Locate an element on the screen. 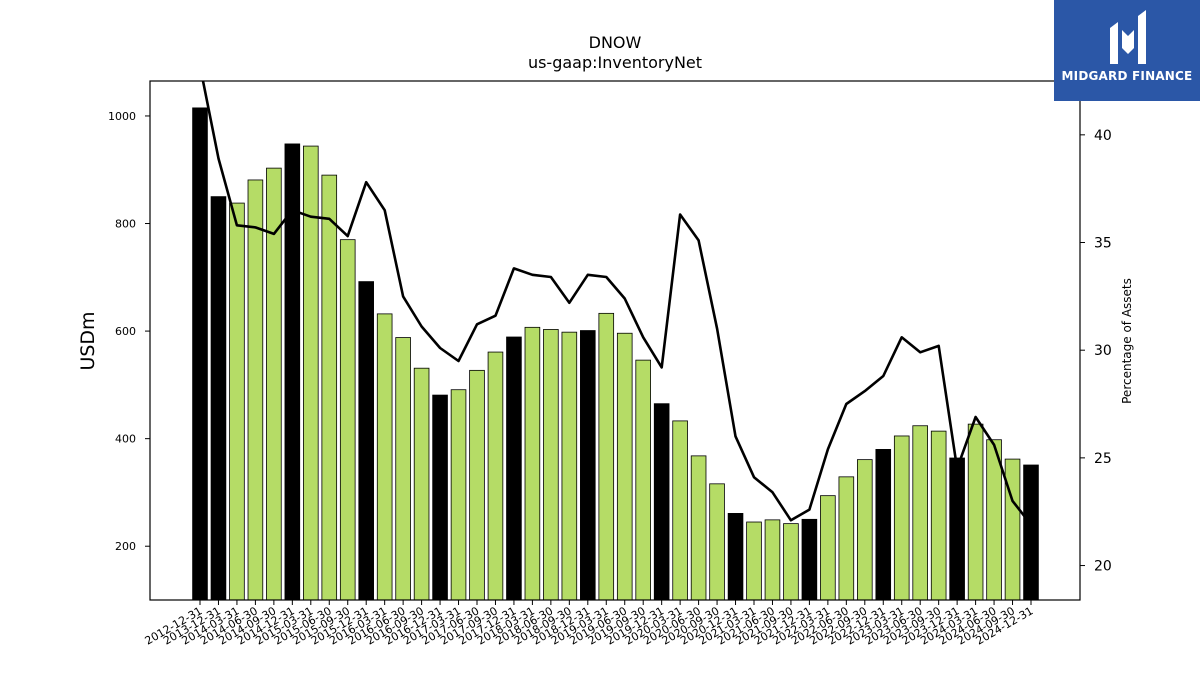  brand-name: MIDGARD FINANCE is located at coordinates (1127, 76).